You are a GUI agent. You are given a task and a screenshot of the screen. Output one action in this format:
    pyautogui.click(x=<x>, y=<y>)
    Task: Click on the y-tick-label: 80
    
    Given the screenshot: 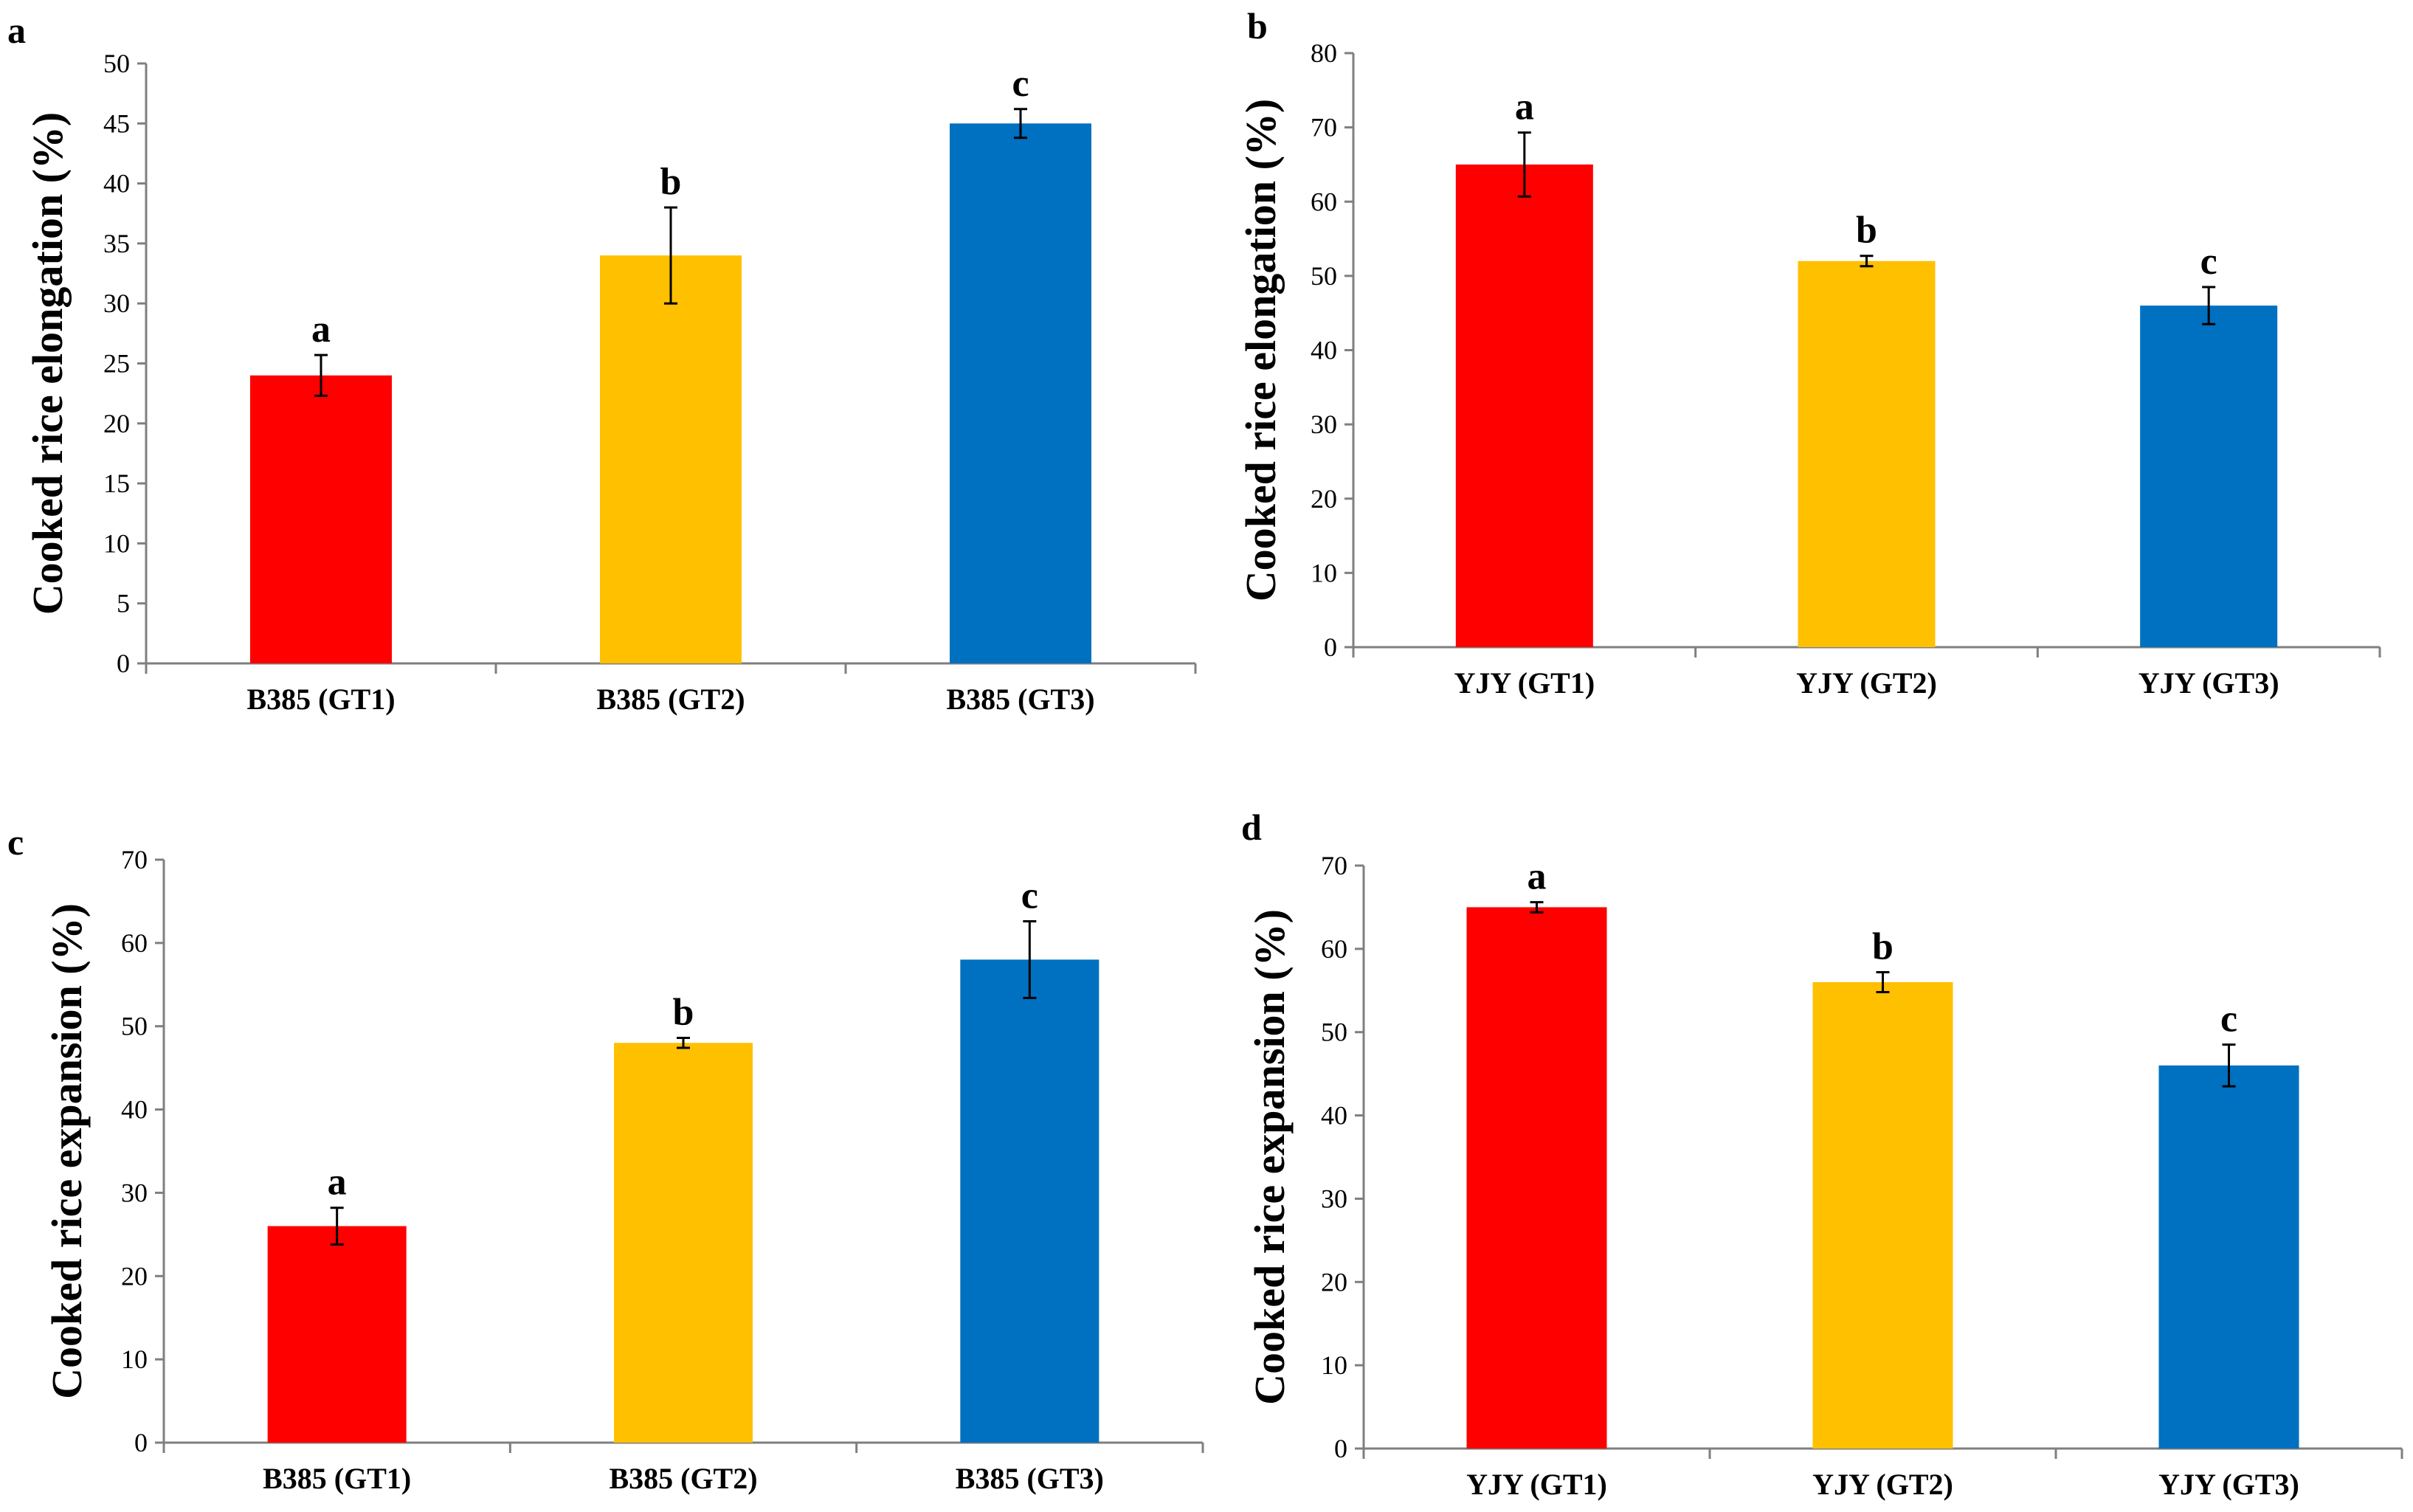 What is the action you would take?
    pyautogui.click(x=1324, y=53)
    